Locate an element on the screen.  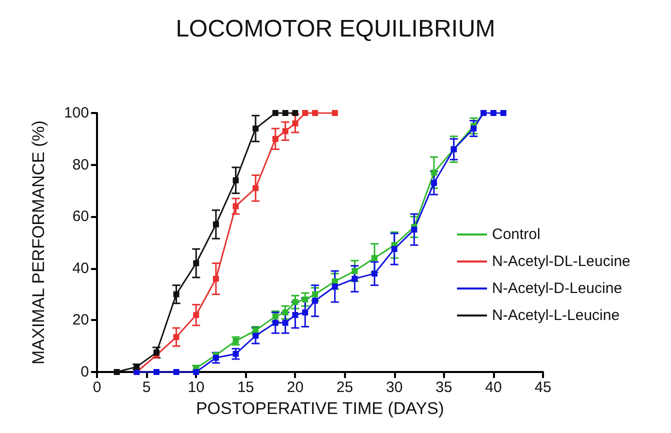
x-tick-label: 25 is located at coordinates (345, 387).